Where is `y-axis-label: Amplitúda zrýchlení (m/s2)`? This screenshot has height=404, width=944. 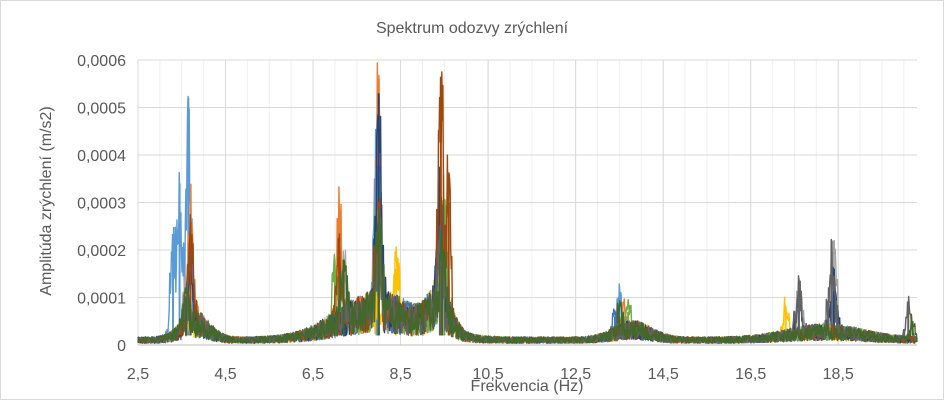 y-axis-label: Amplitúda zrýchlení (m/s2) is located at coordinates (46, 200).